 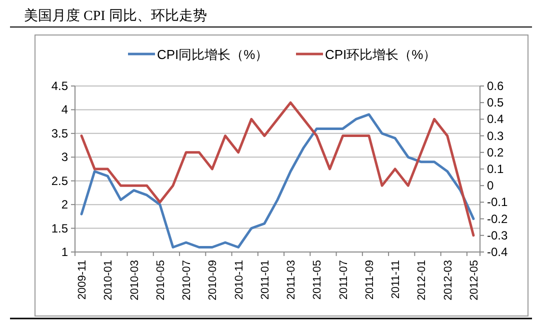 What do you see at coordinates (370, 280) in the screenshot?
I see `x-tick-label: 2011-09` at bounding box center [370, 280].